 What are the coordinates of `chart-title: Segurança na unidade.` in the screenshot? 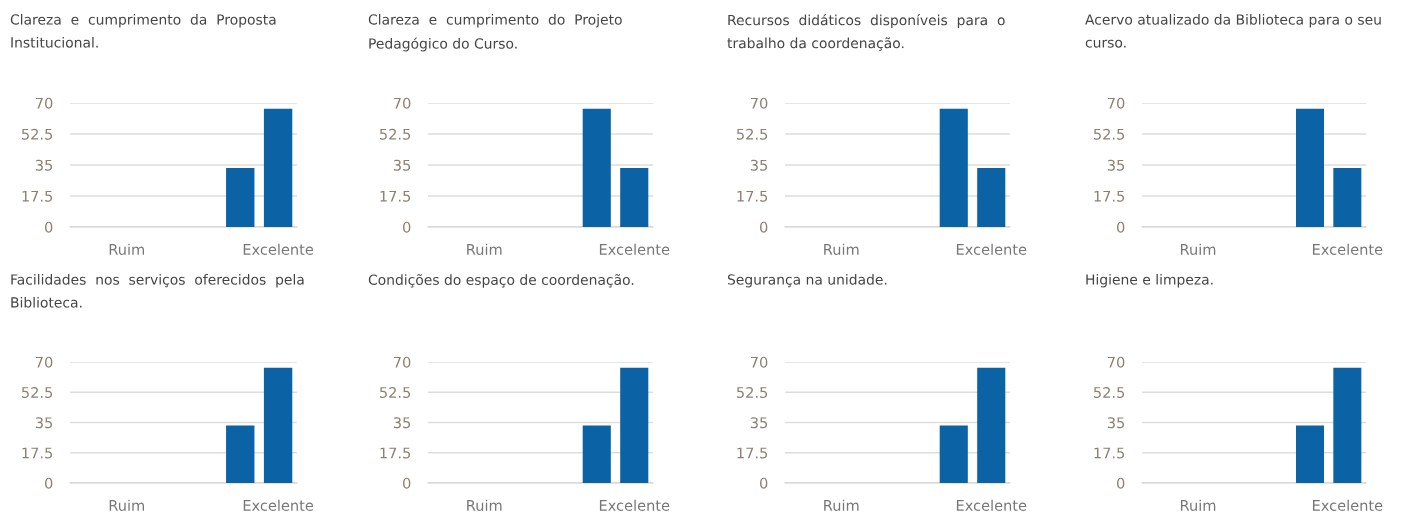 It's located at (807, 281).